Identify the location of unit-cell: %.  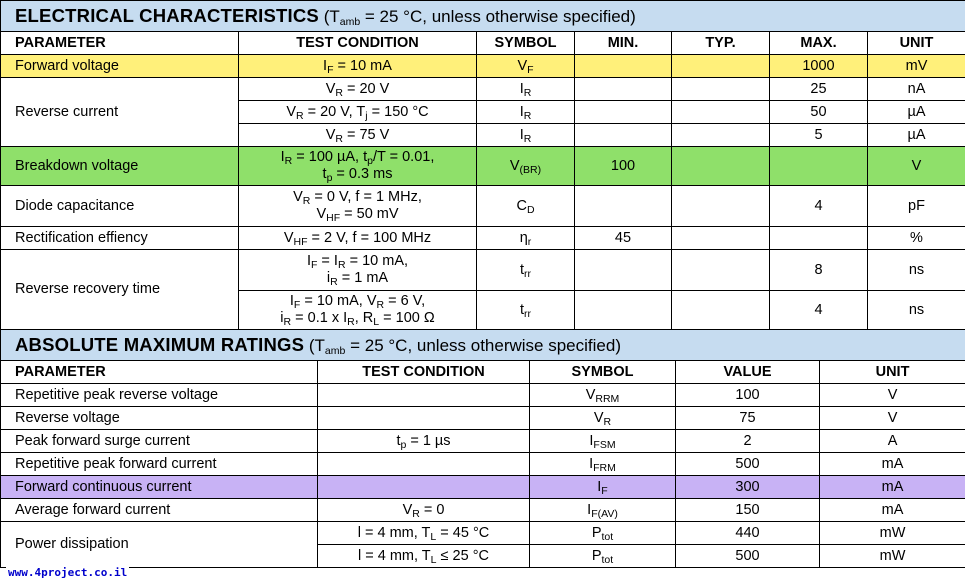
(916, 238).